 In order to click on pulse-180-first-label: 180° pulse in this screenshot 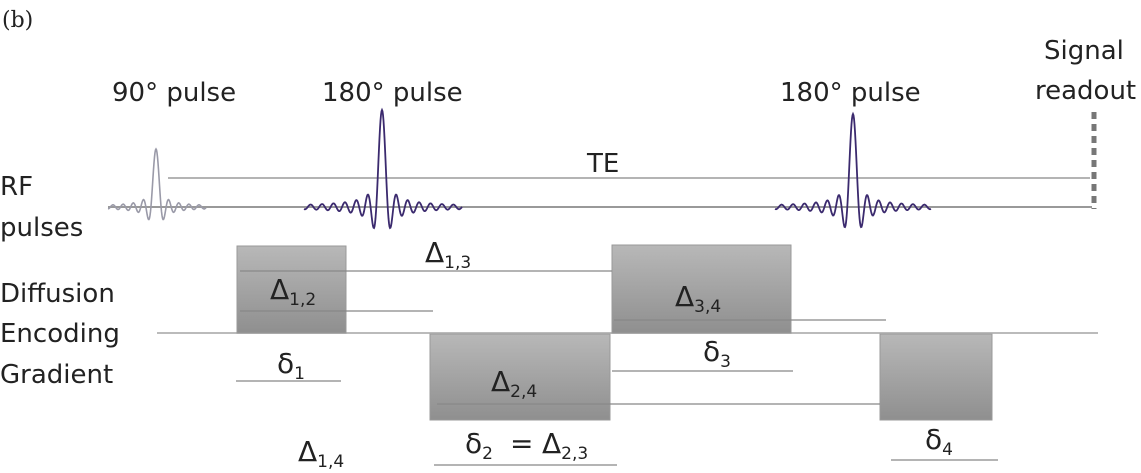, I will do `click(392, 93)`.